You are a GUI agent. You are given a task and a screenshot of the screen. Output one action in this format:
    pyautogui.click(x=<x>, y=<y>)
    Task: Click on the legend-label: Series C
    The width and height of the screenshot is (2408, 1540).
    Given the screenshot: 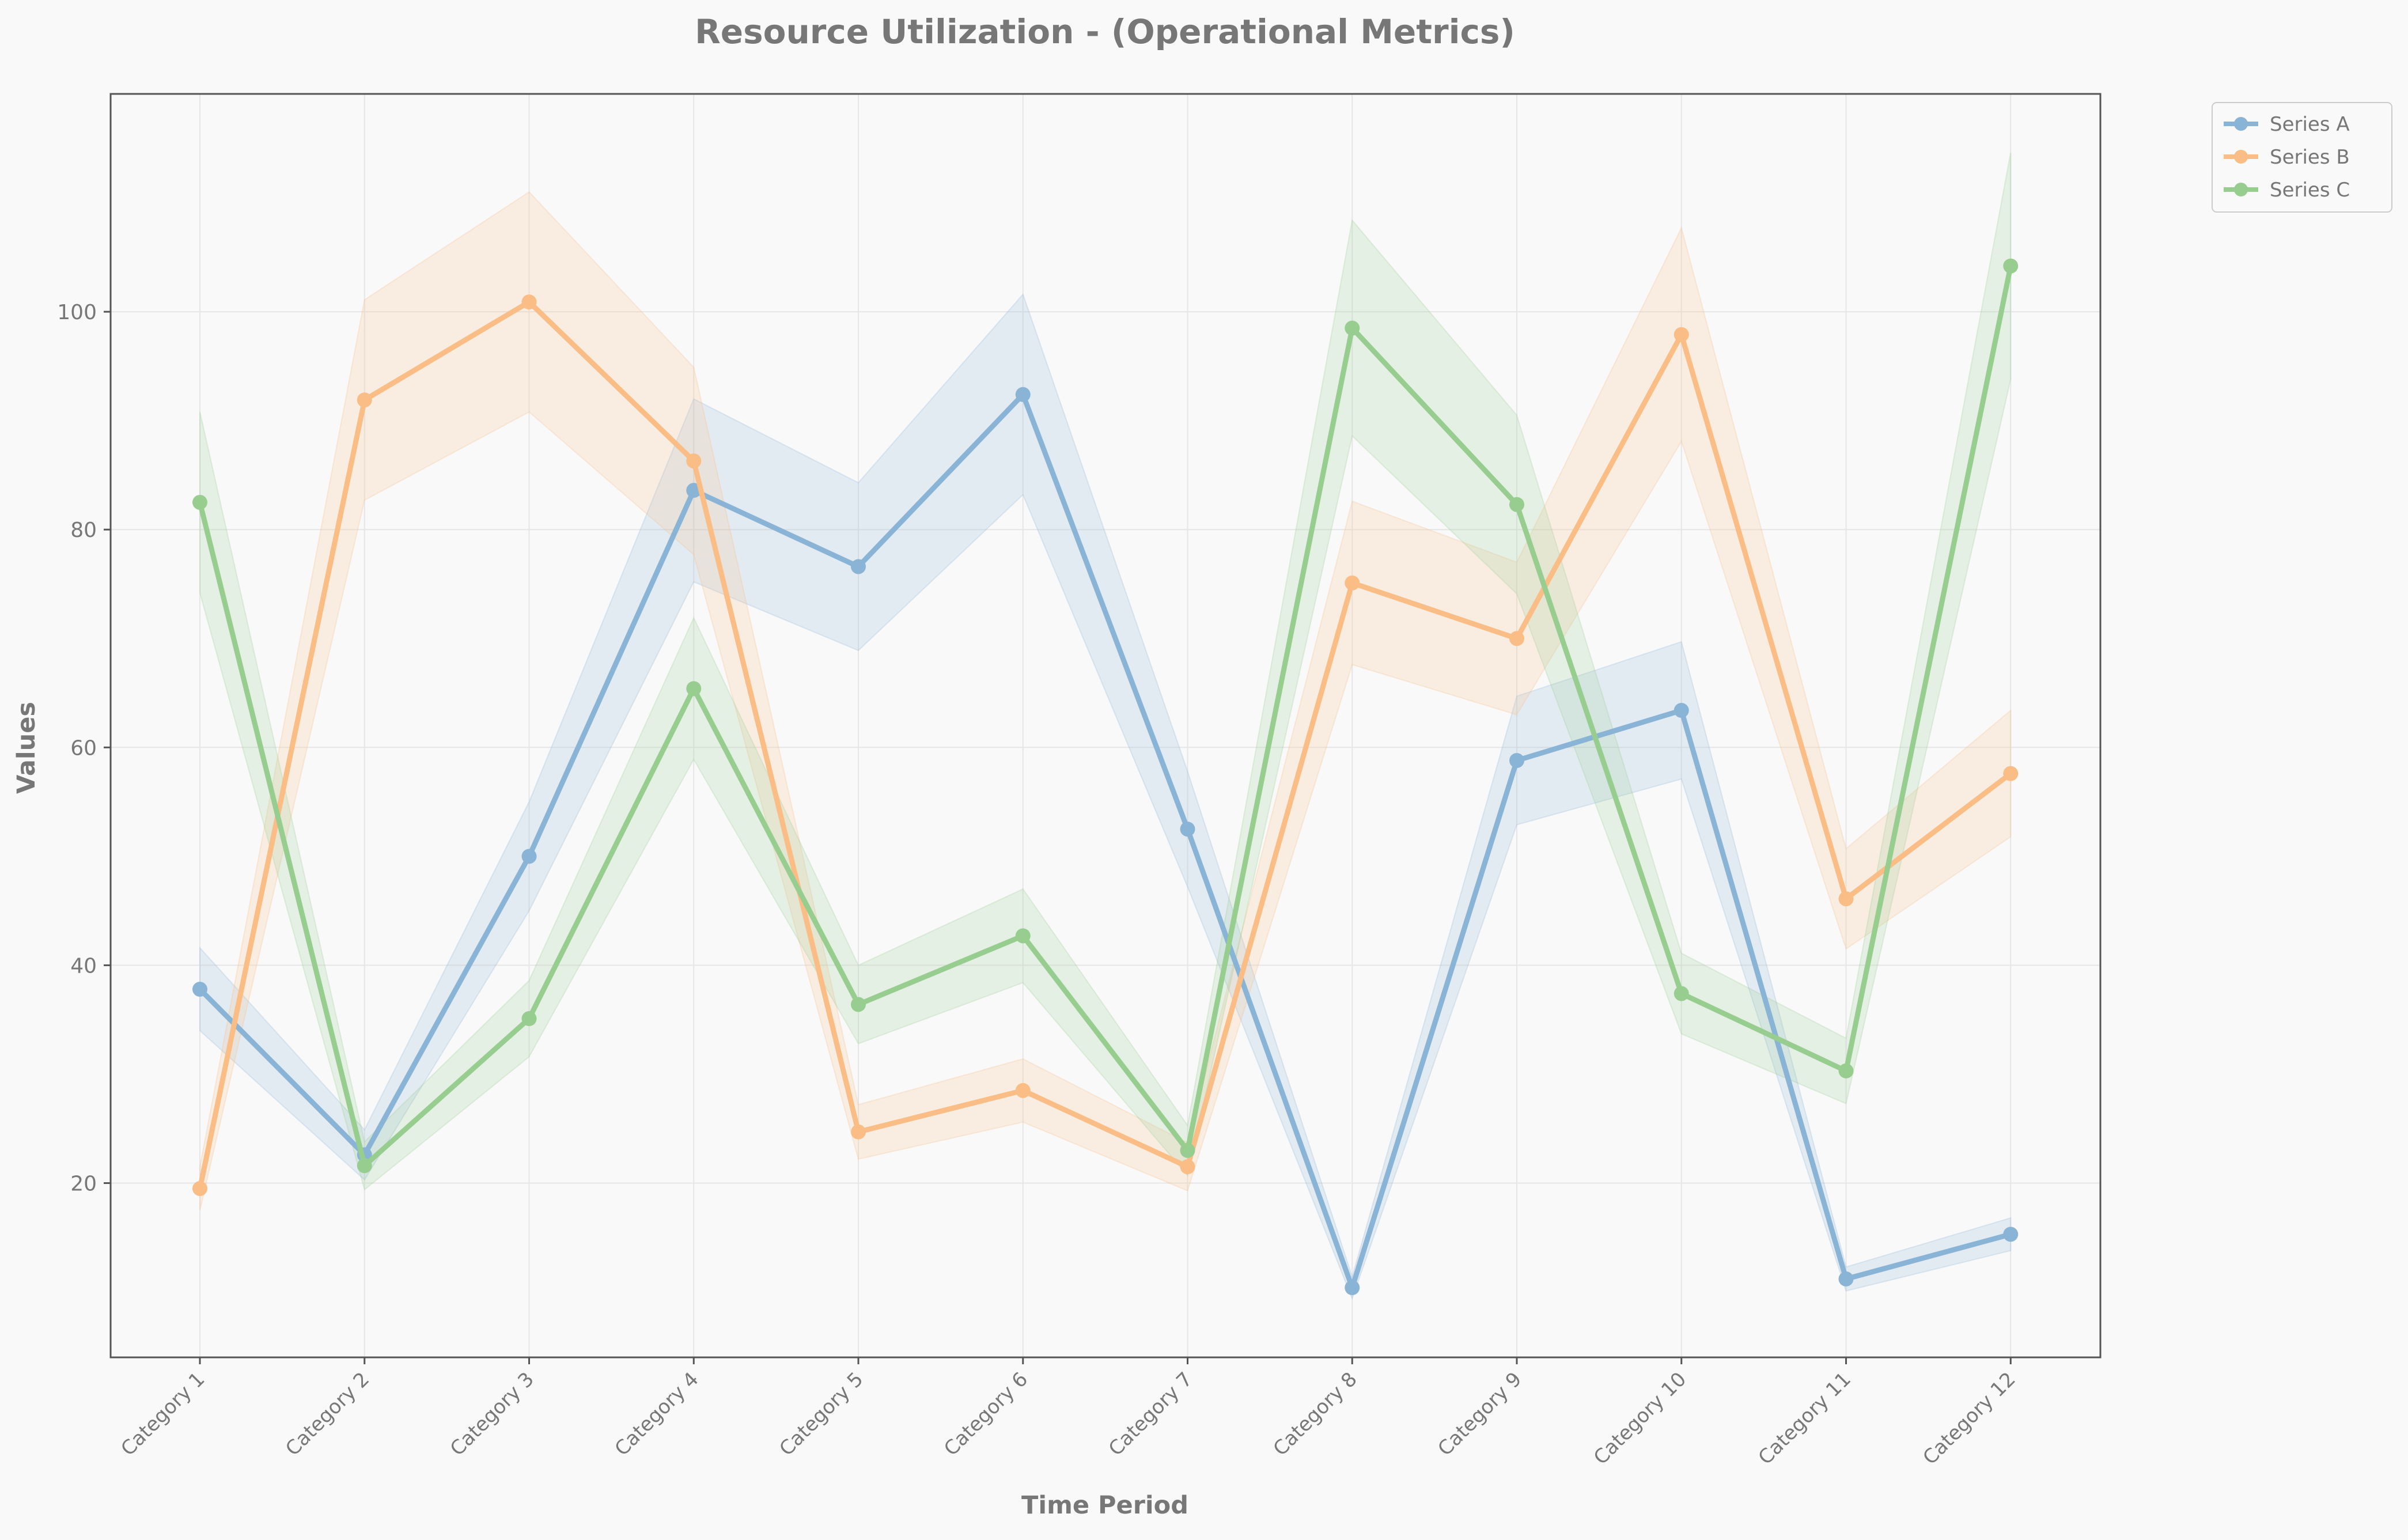 What is the action you would take?
    pyautogui.click(x=2310, y=190)
    